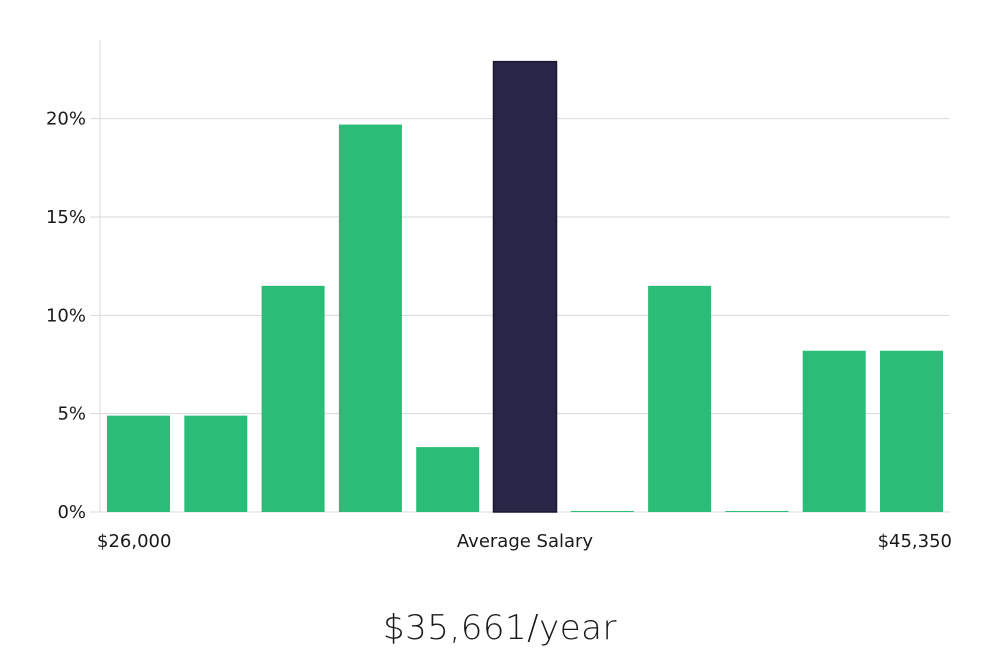 Image resolution: width=1000 pixels, height=660 pixels. What do you see at coordinates (66, 217) in the screenshot?
I see `y-tick-label: 15%` at bounding box center [66, 217].